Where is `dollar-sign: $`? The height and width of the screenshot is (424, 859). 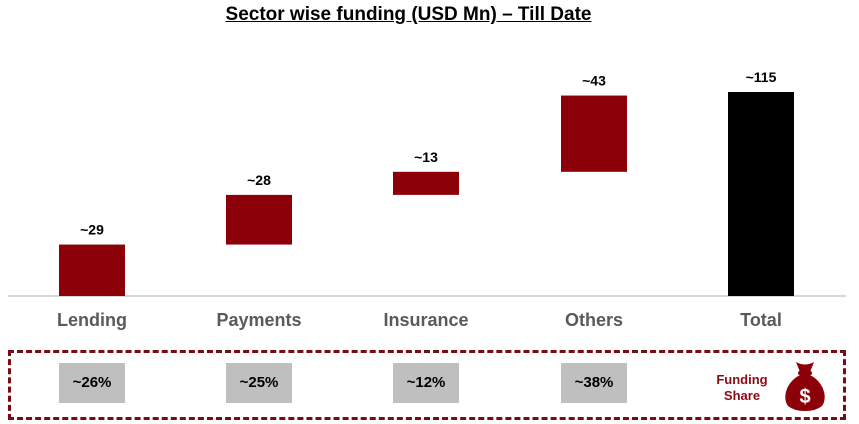
dollar-sign: $ is located at coordinates (804, 397).